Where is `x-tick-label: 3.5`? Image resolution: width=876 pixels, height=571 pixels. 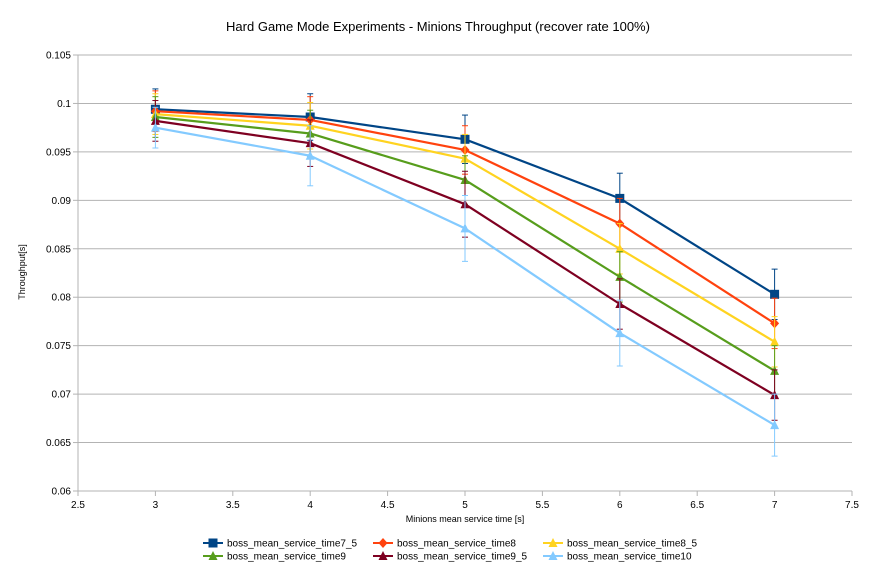 x-tick-label: 3.5 is located at coordinates (233, 505).